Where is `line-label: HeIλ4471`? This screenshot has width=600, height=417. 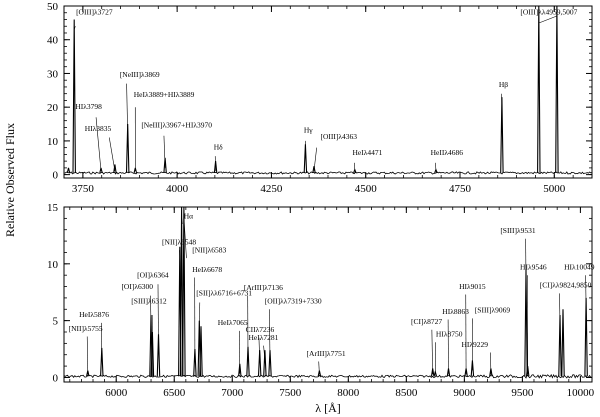 line-label: HeIλ4471 is located at coordinates (368, 152).